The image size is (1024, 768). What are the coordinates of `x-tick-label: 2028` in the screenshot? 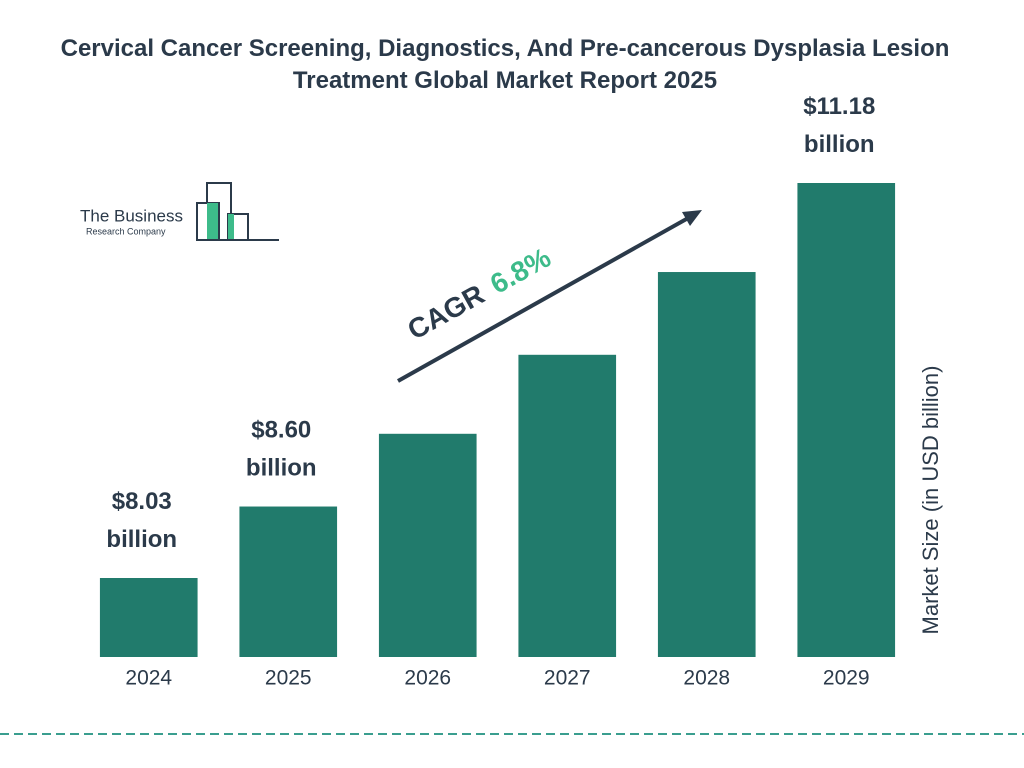 It's located at (706, 678).